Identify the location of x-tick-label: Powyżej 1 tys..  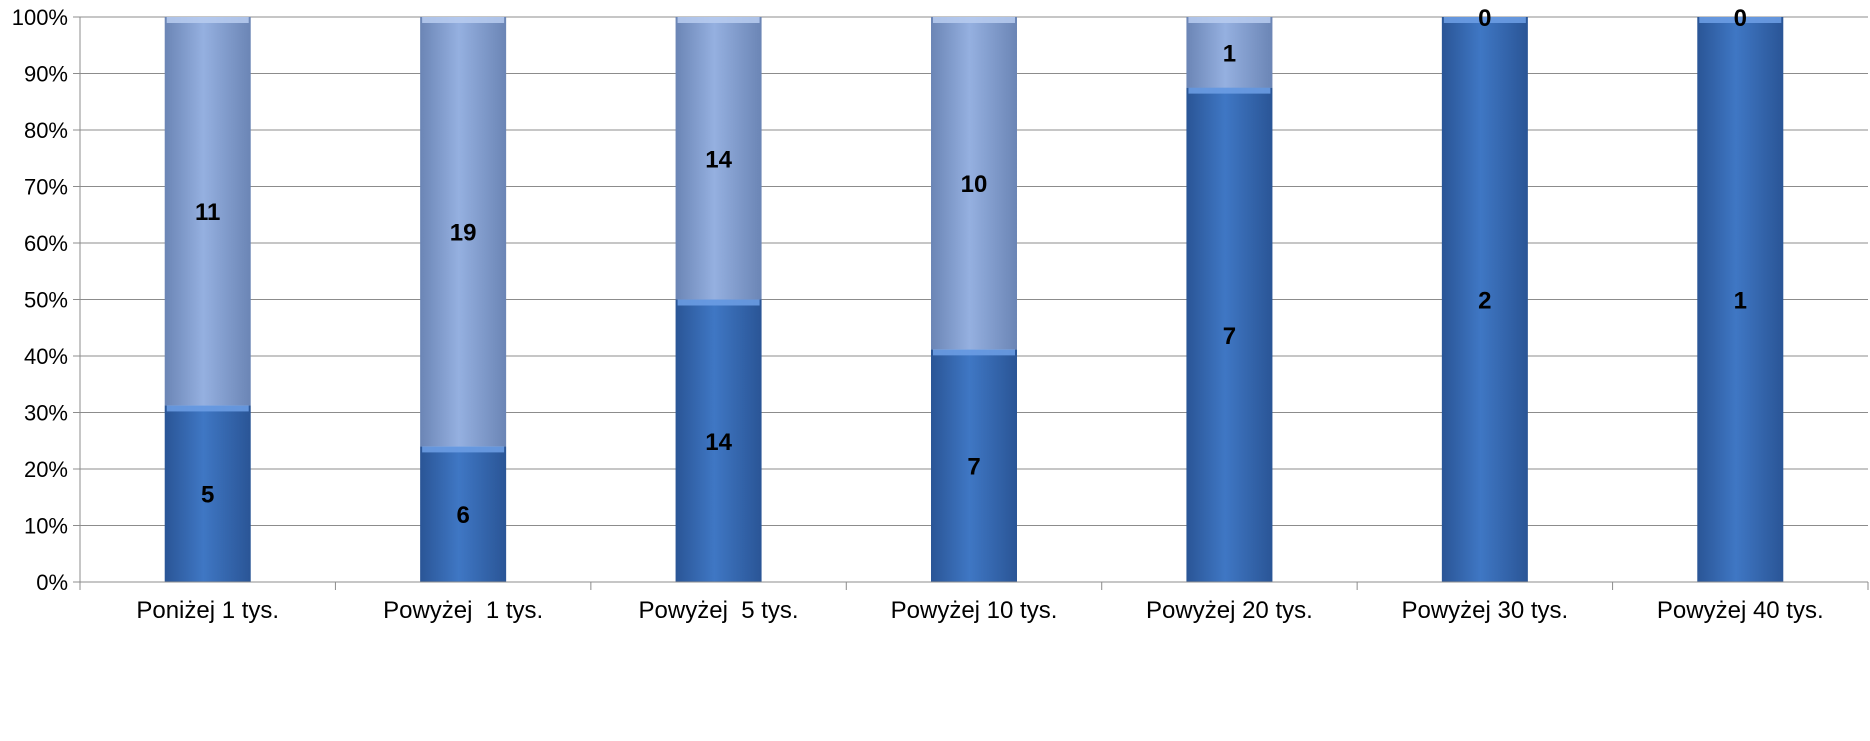
(463, 610).